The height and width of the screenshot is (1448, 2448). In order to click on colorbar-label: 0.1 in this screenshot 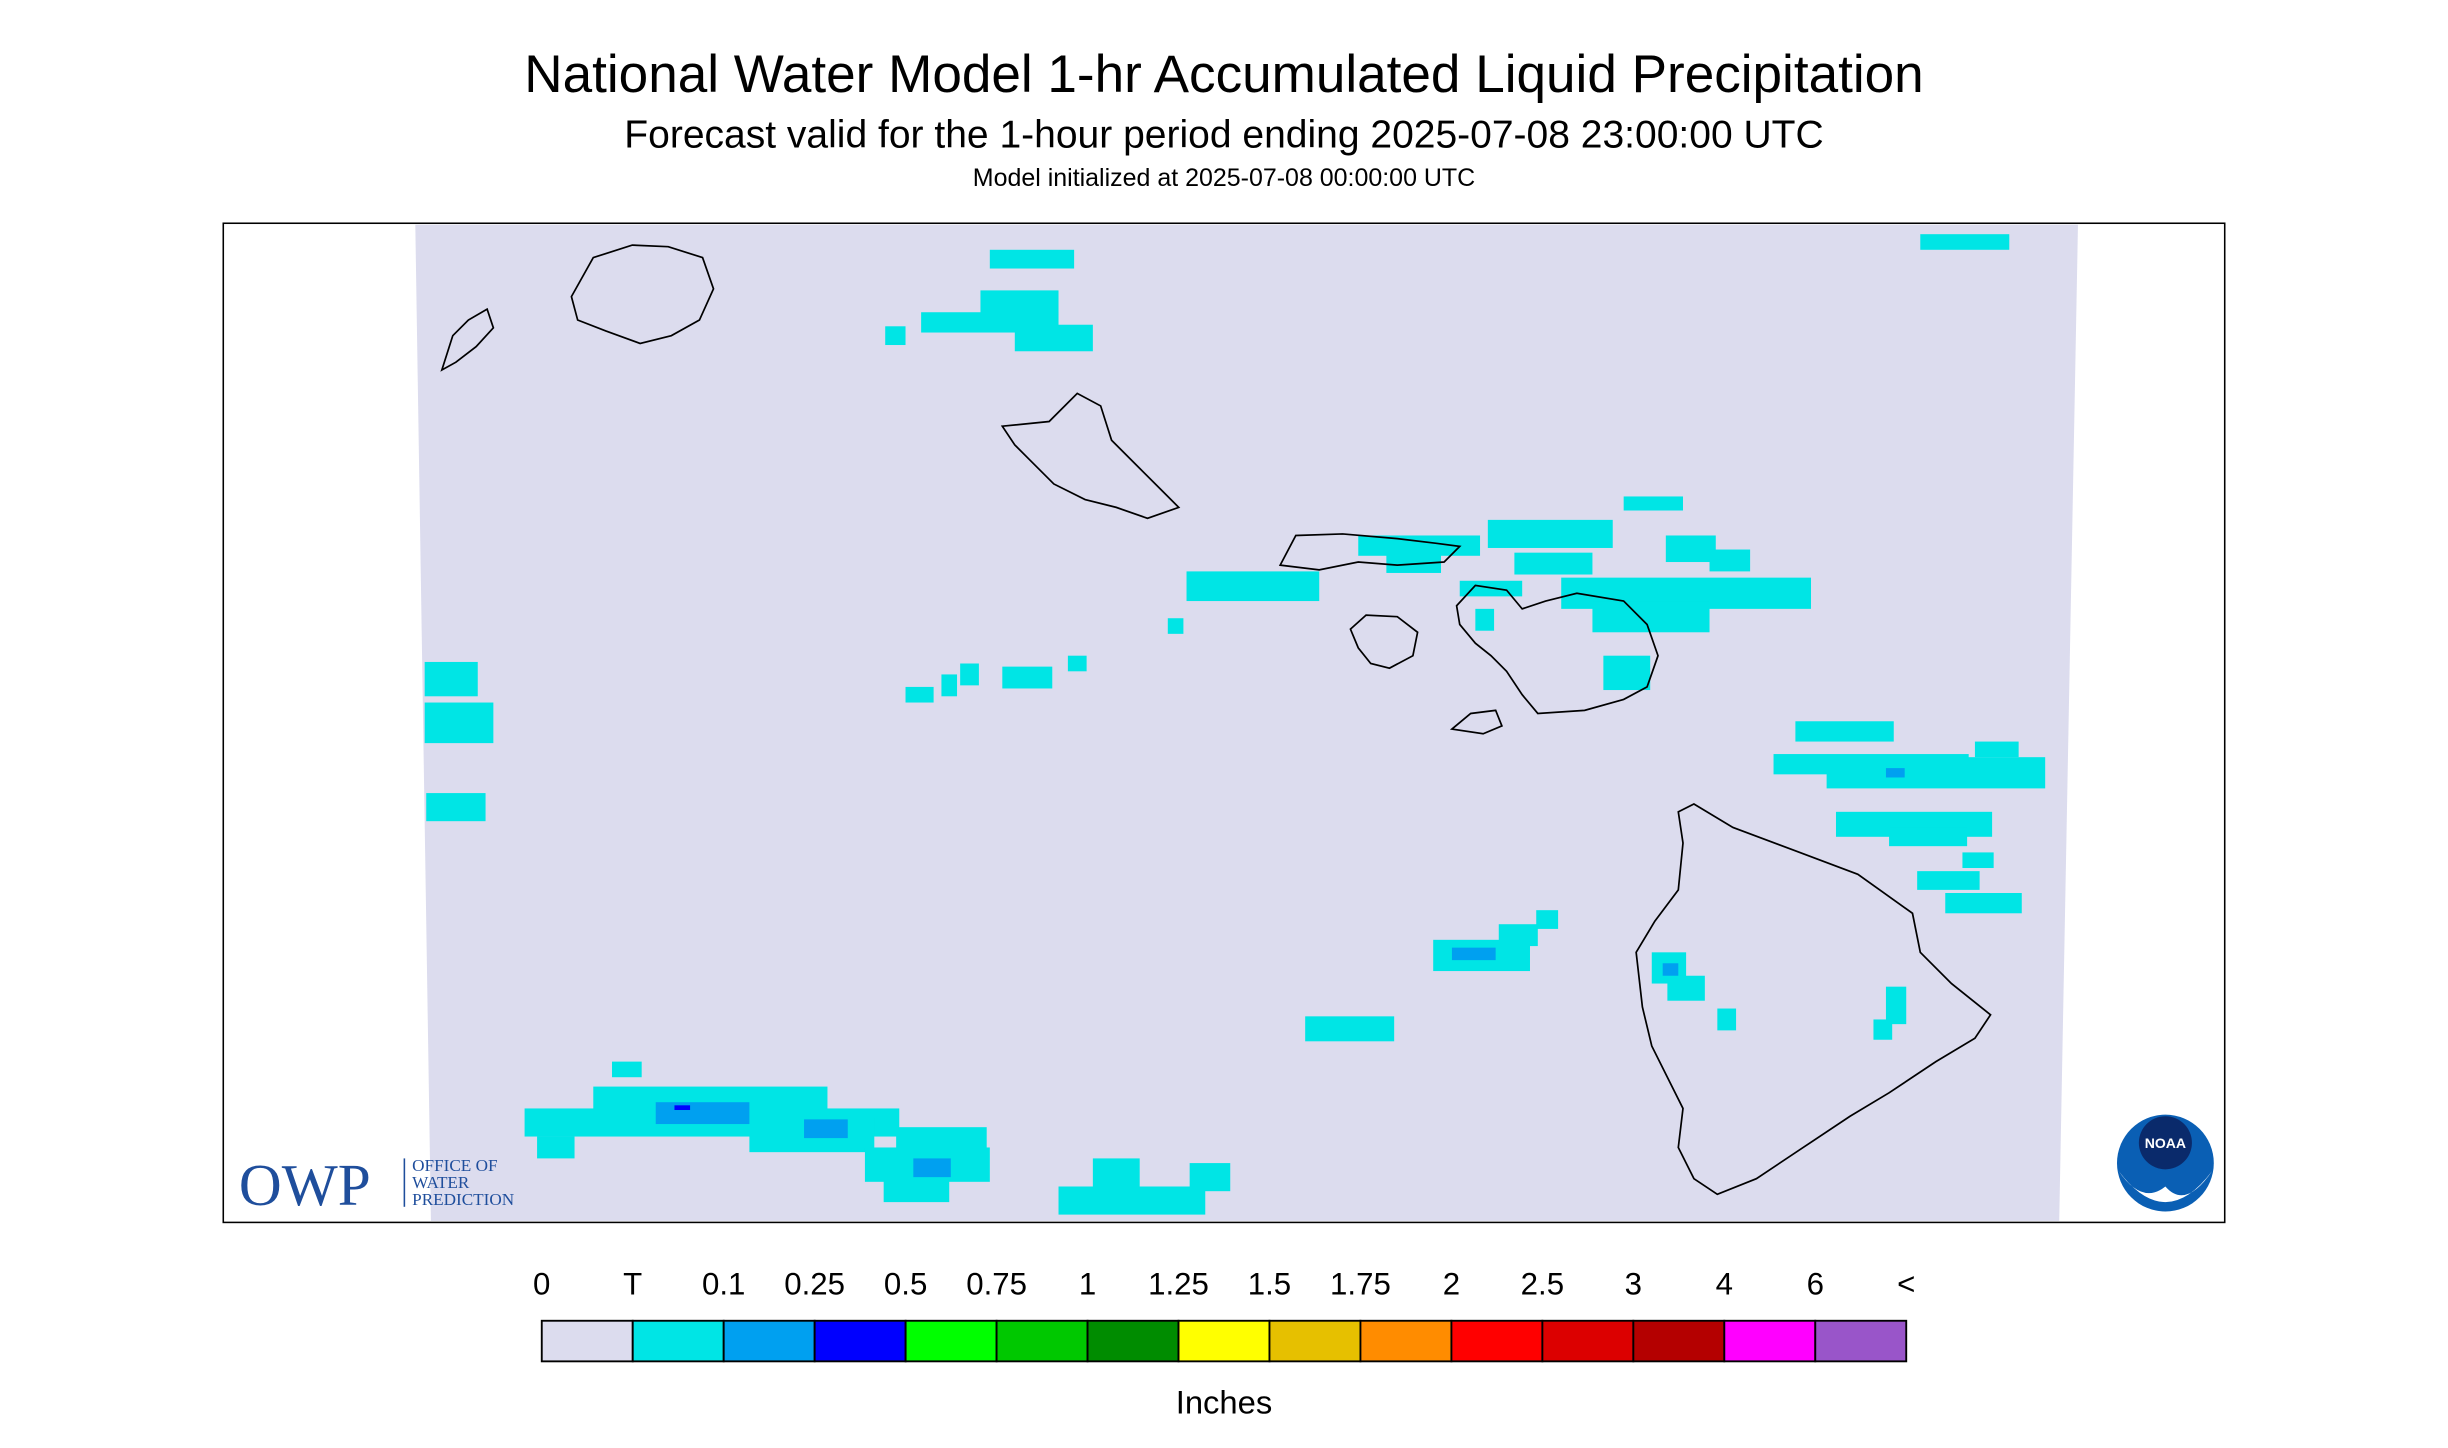, I will do `click(723, 1284)`.